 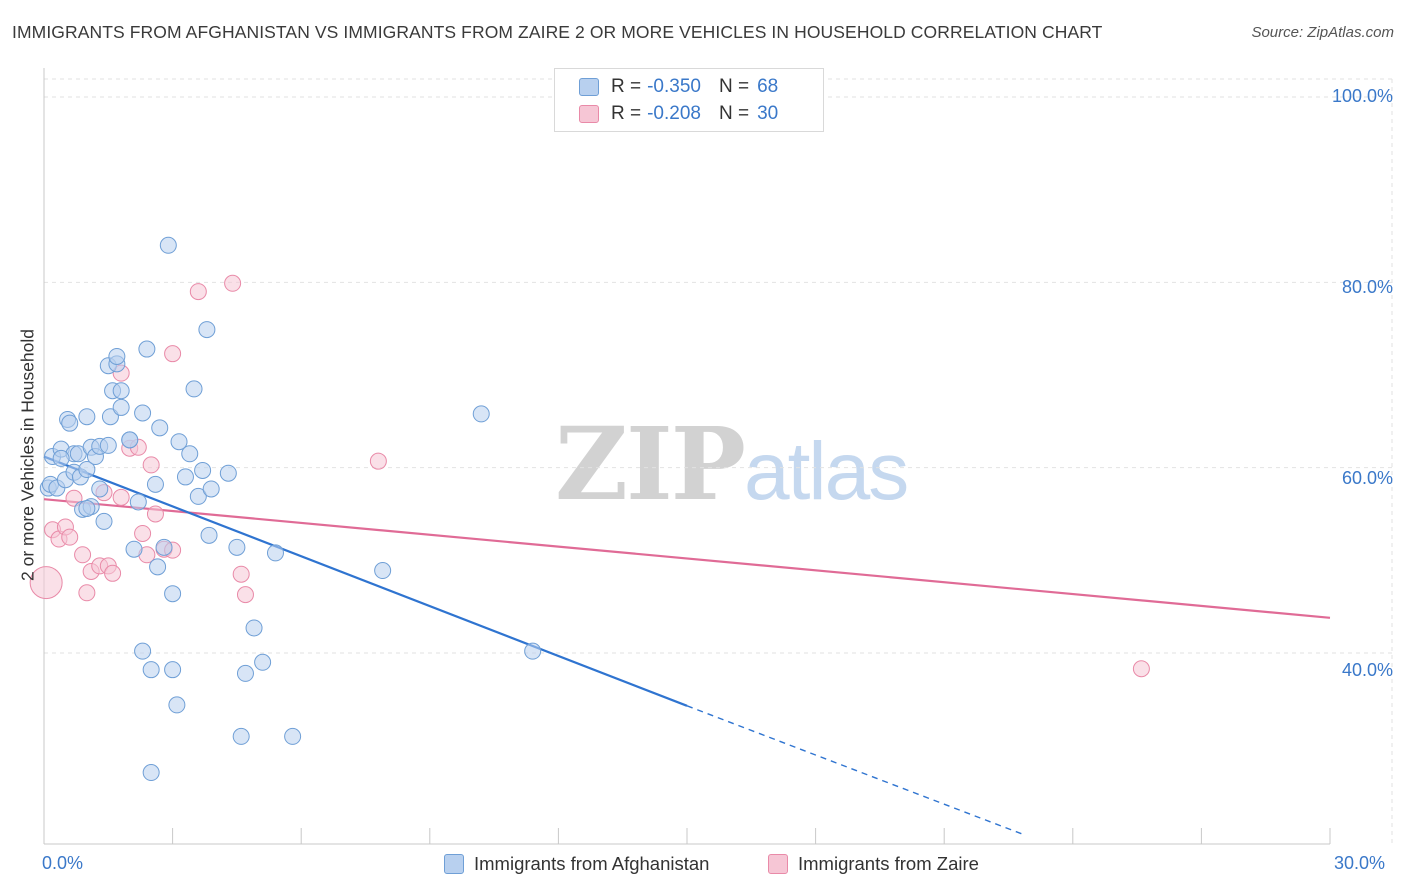 What do you see at coordinates (1362, 96) in the screenshot?
I see `y-tick-label: 100.0%` at bounding box center [1362, 96].